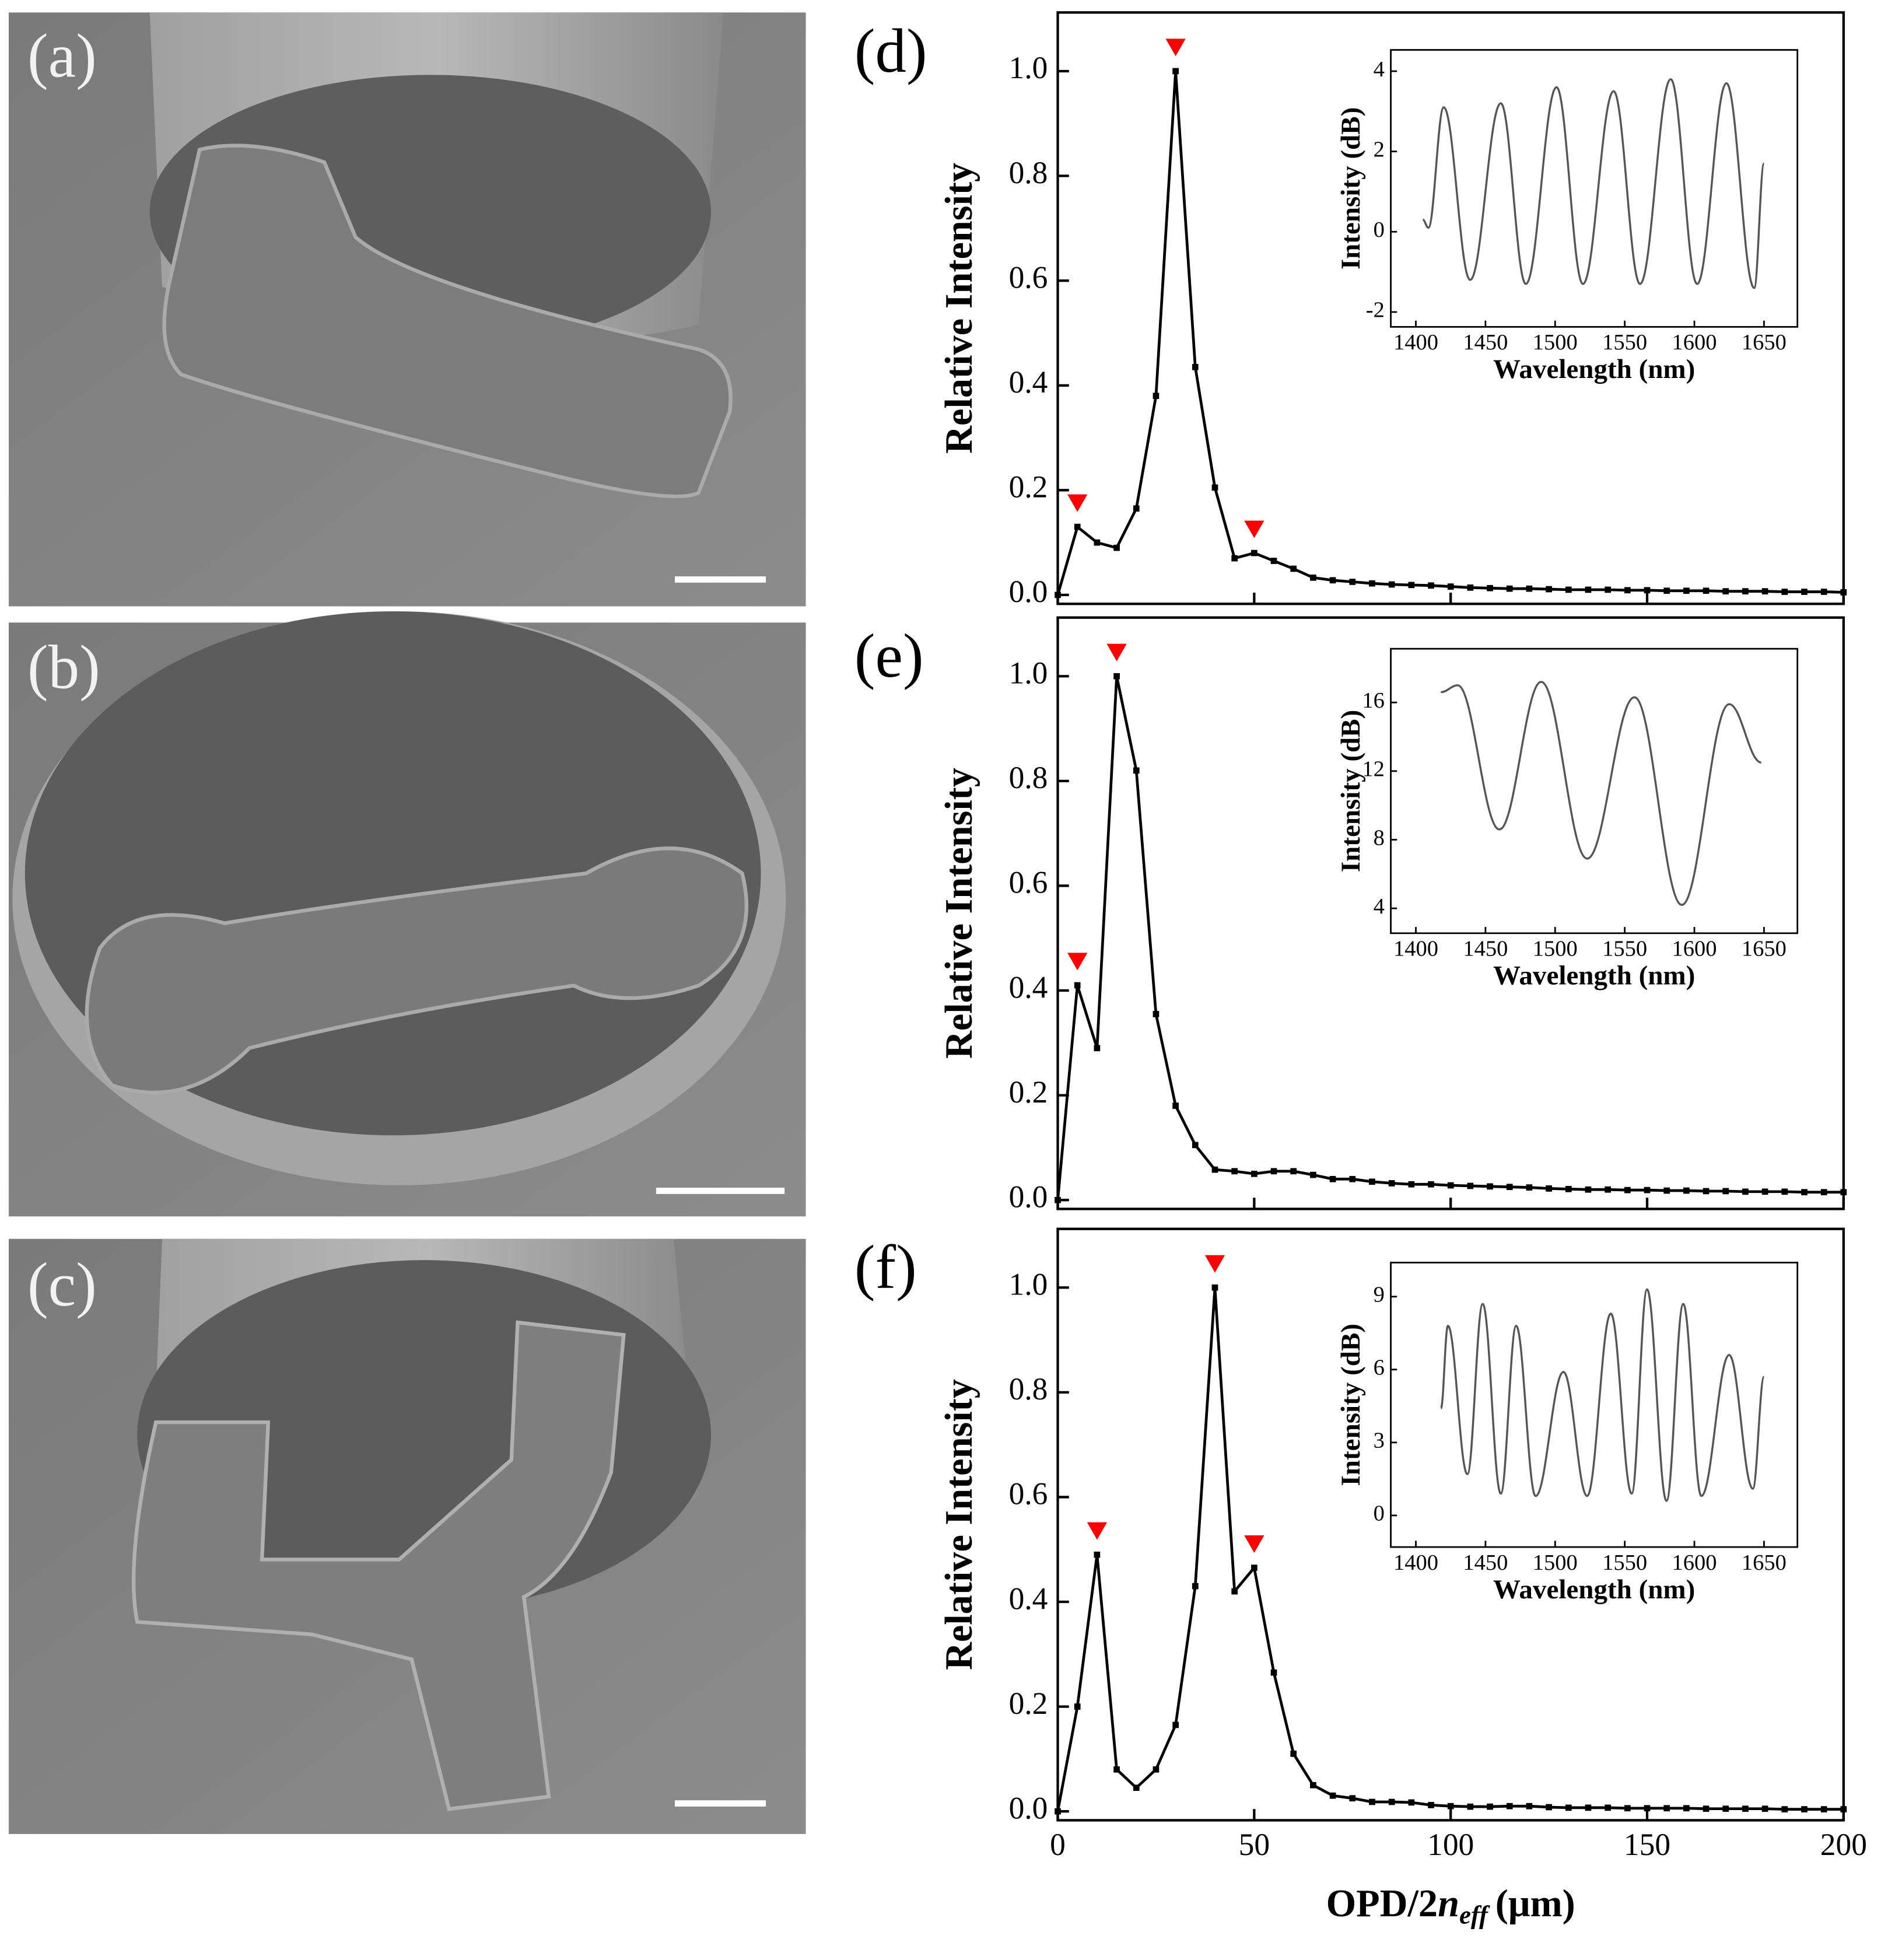 The width and height of the screenshot is (1881, 1960). I want to click on inset-y-tick-label: 12, so click(1373, 769).